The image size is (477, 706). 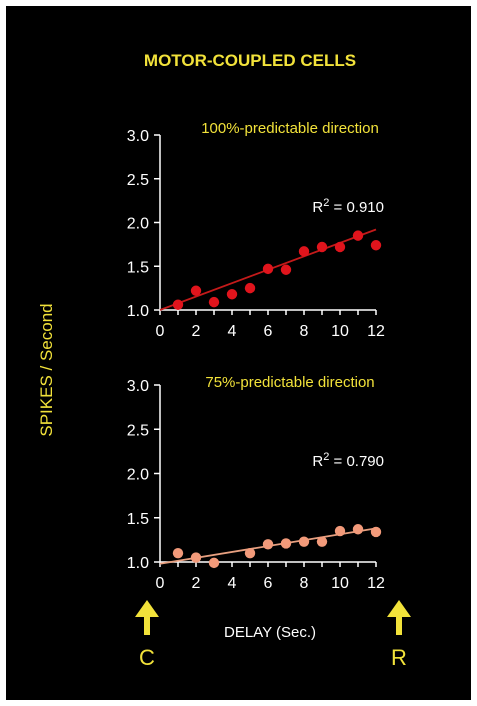 What do you see at coordinates (46, 369) in the screenshot?
I see `y-axis-label: SPIKES / Second` at bounding box center [46, 369].